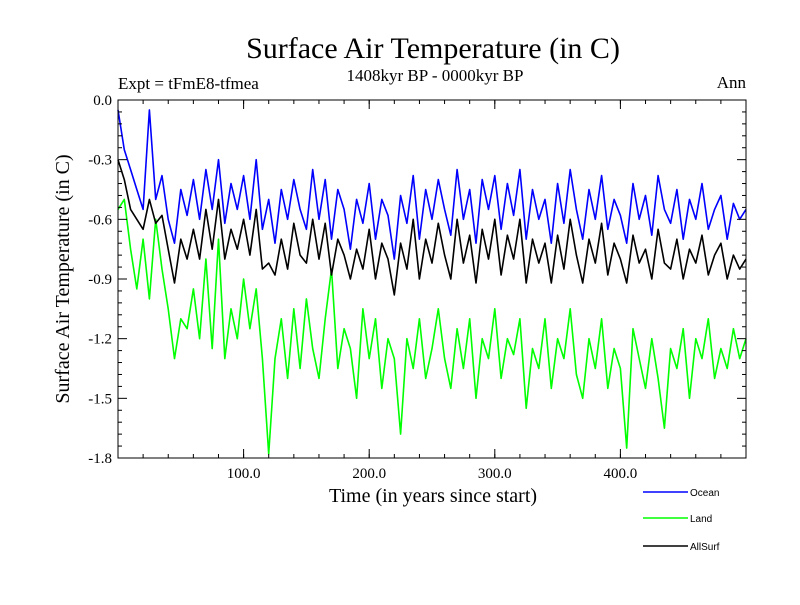 The height and width of the screenshot is (605, 800). I want to click on chart-subtitle-right: Ann, so click(732, 82).